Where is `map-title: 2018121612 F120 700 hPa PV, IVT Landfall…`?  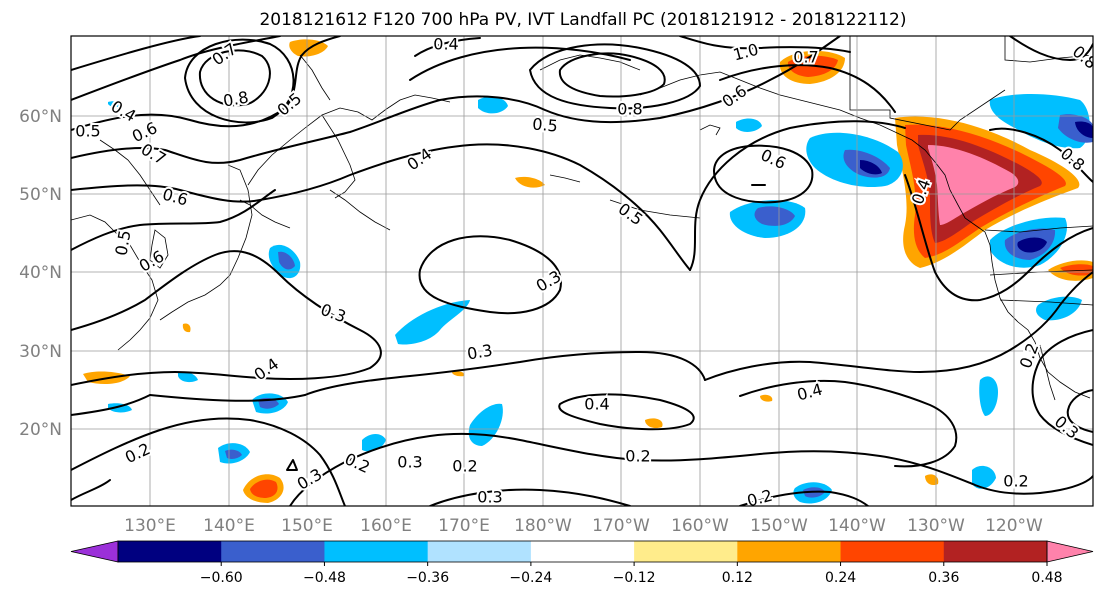
map-title: 2018121612 F120 700 hPa PV, IVT Landfall… is located at coordinates (582, 20).